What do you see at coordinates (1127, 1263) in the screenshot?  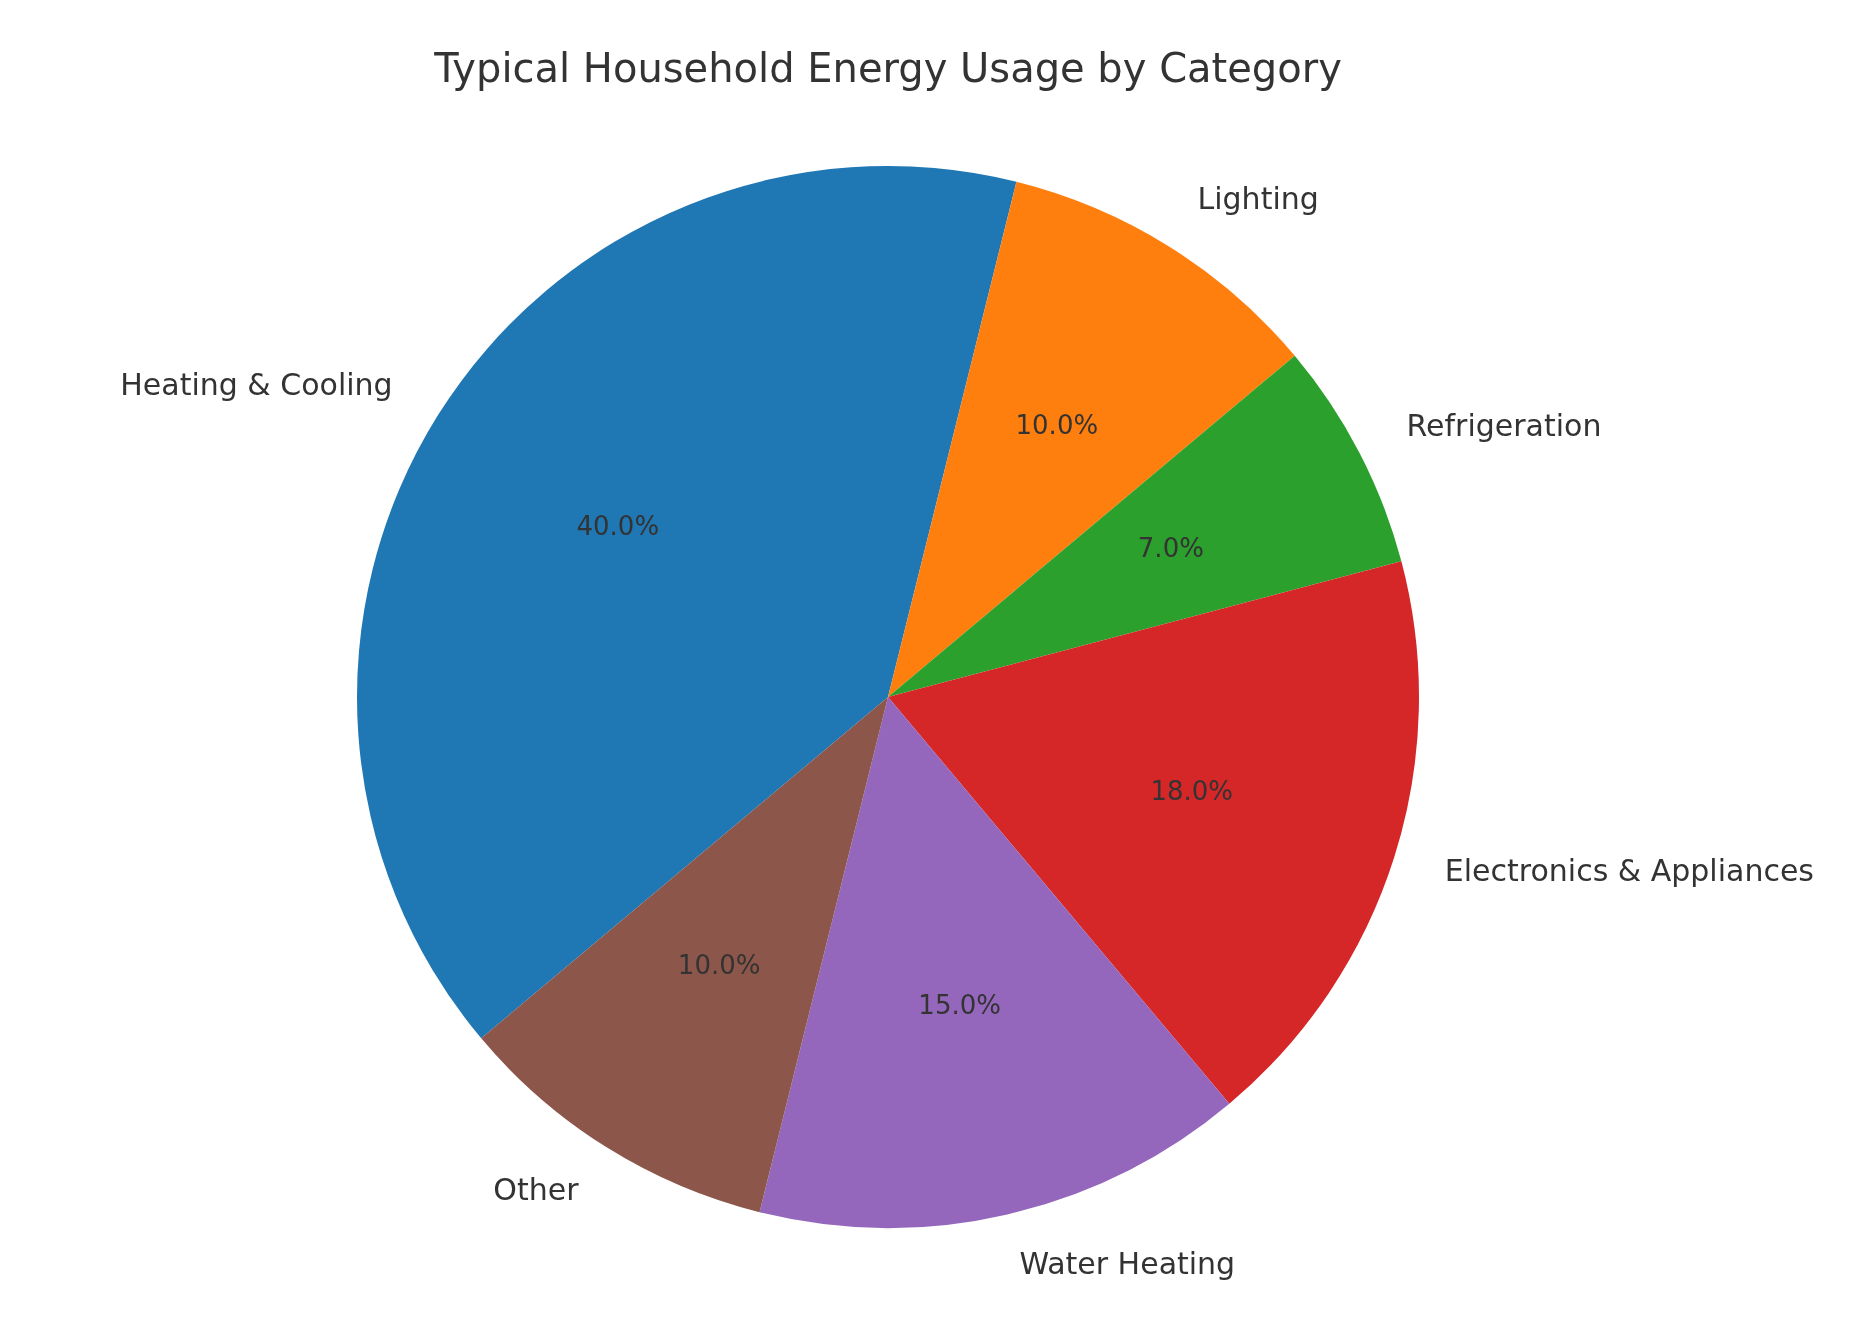 I see `slice-label: Water Heating` at bounding box center [1127, 1263].